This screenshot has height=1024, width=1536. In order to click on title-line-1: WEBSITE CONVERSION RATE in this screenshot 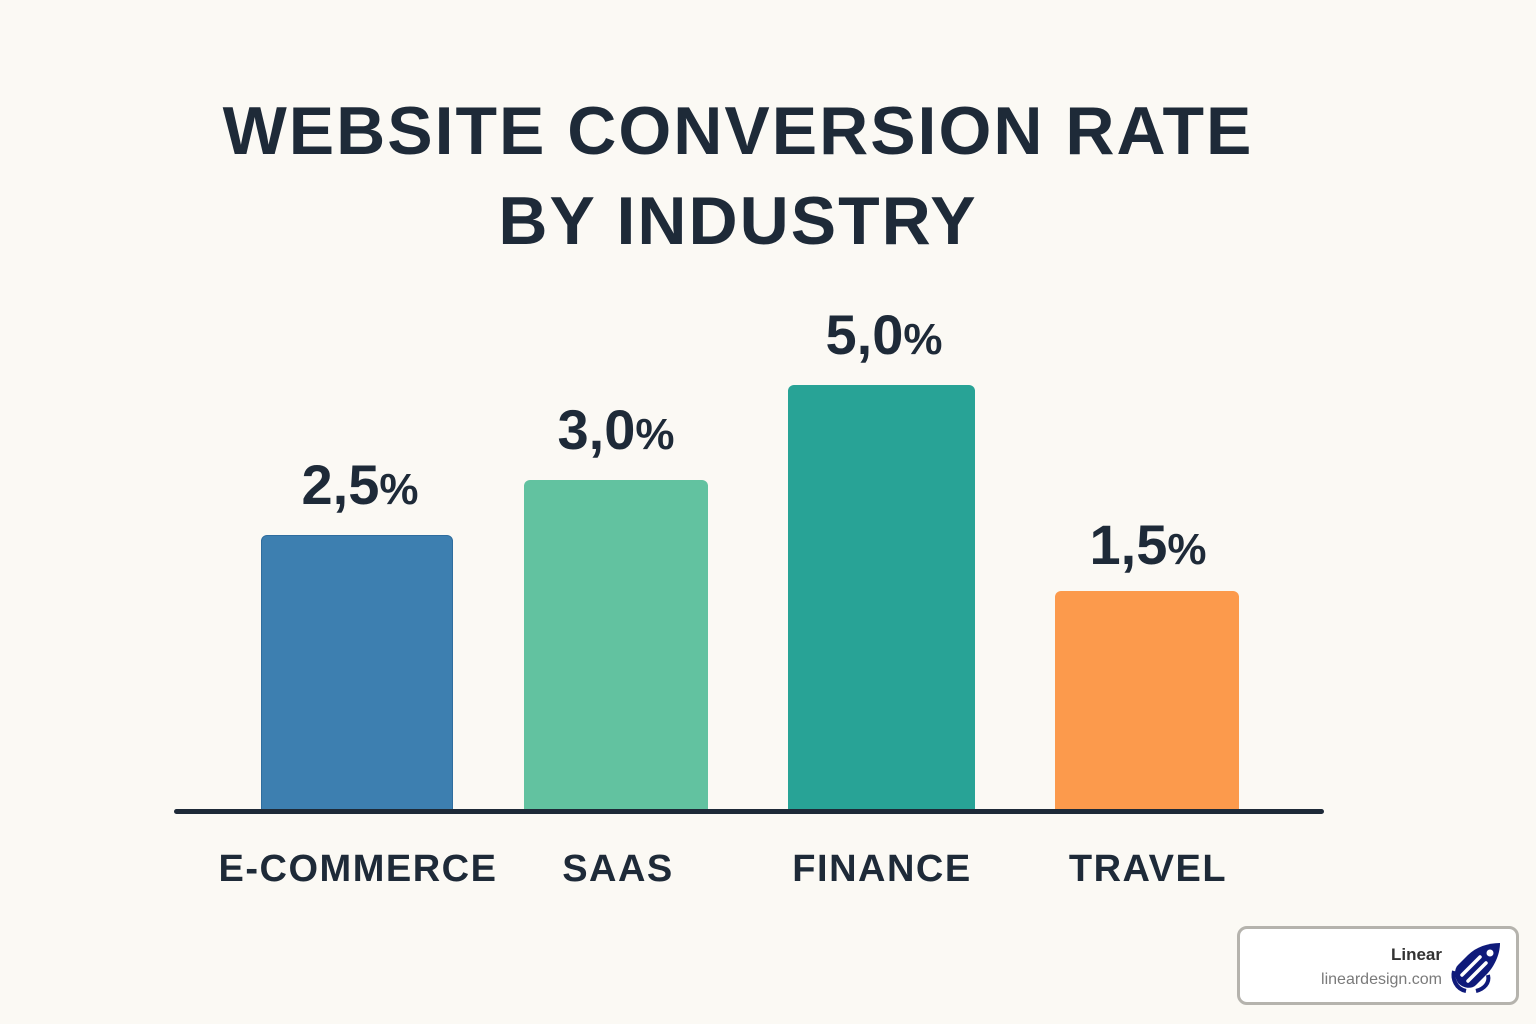, I will do `click(738, 131)`.